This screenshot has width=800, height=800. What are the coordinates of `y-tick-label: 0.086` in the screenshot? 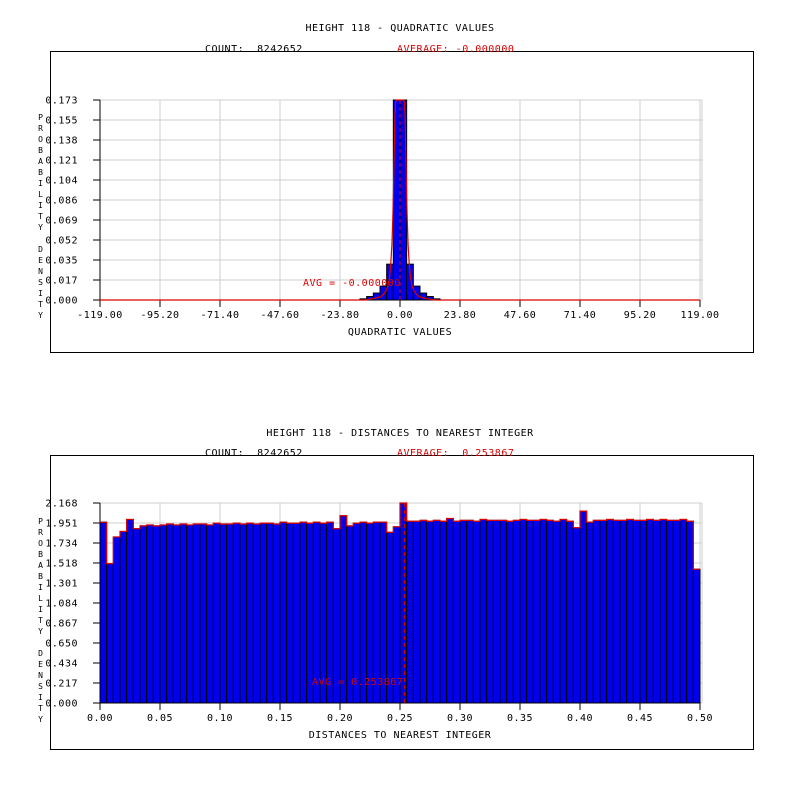 It's located at (61, 201).